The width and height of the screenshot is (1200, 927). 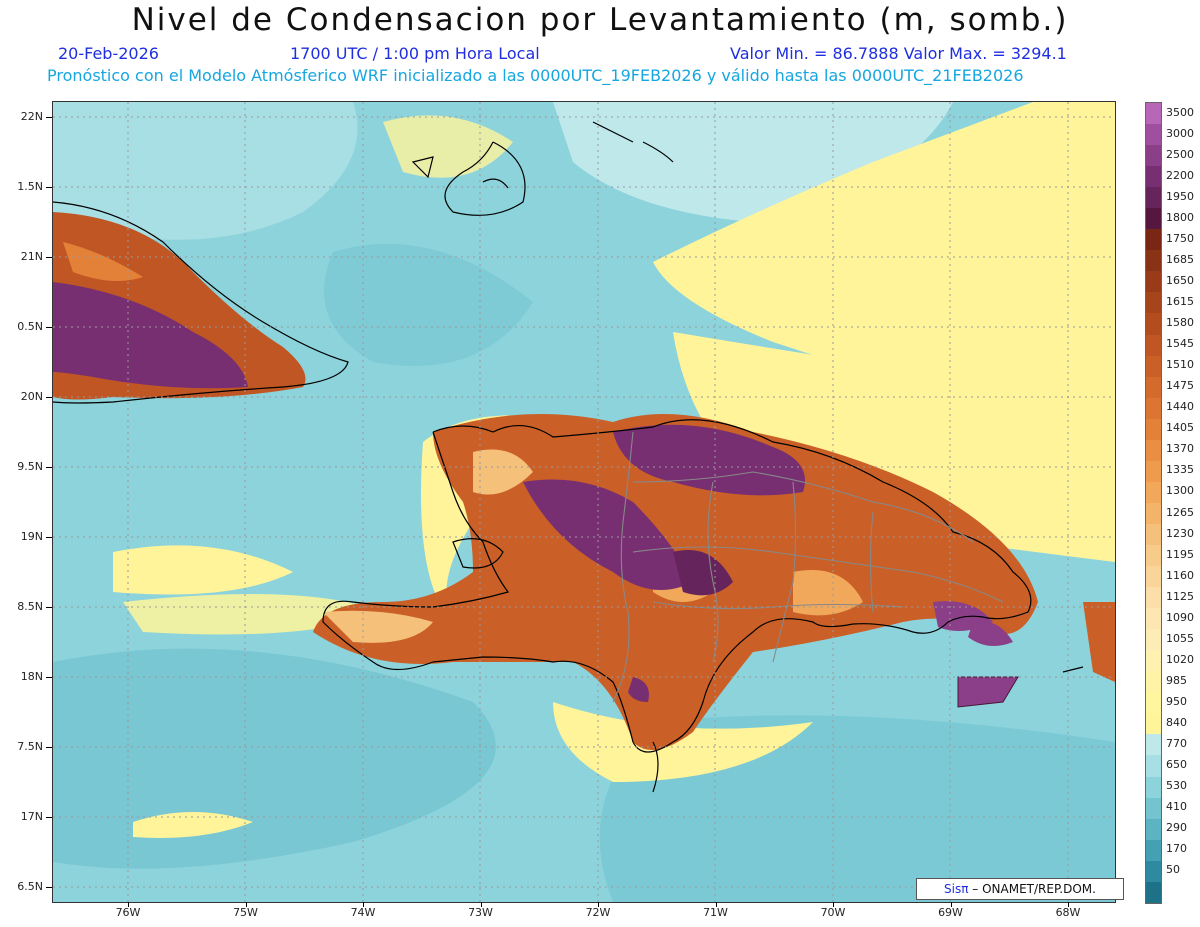 I want to click on credit-box: Sisπ – ONAMET/REP.DOM., so click(x=1020, y=889).